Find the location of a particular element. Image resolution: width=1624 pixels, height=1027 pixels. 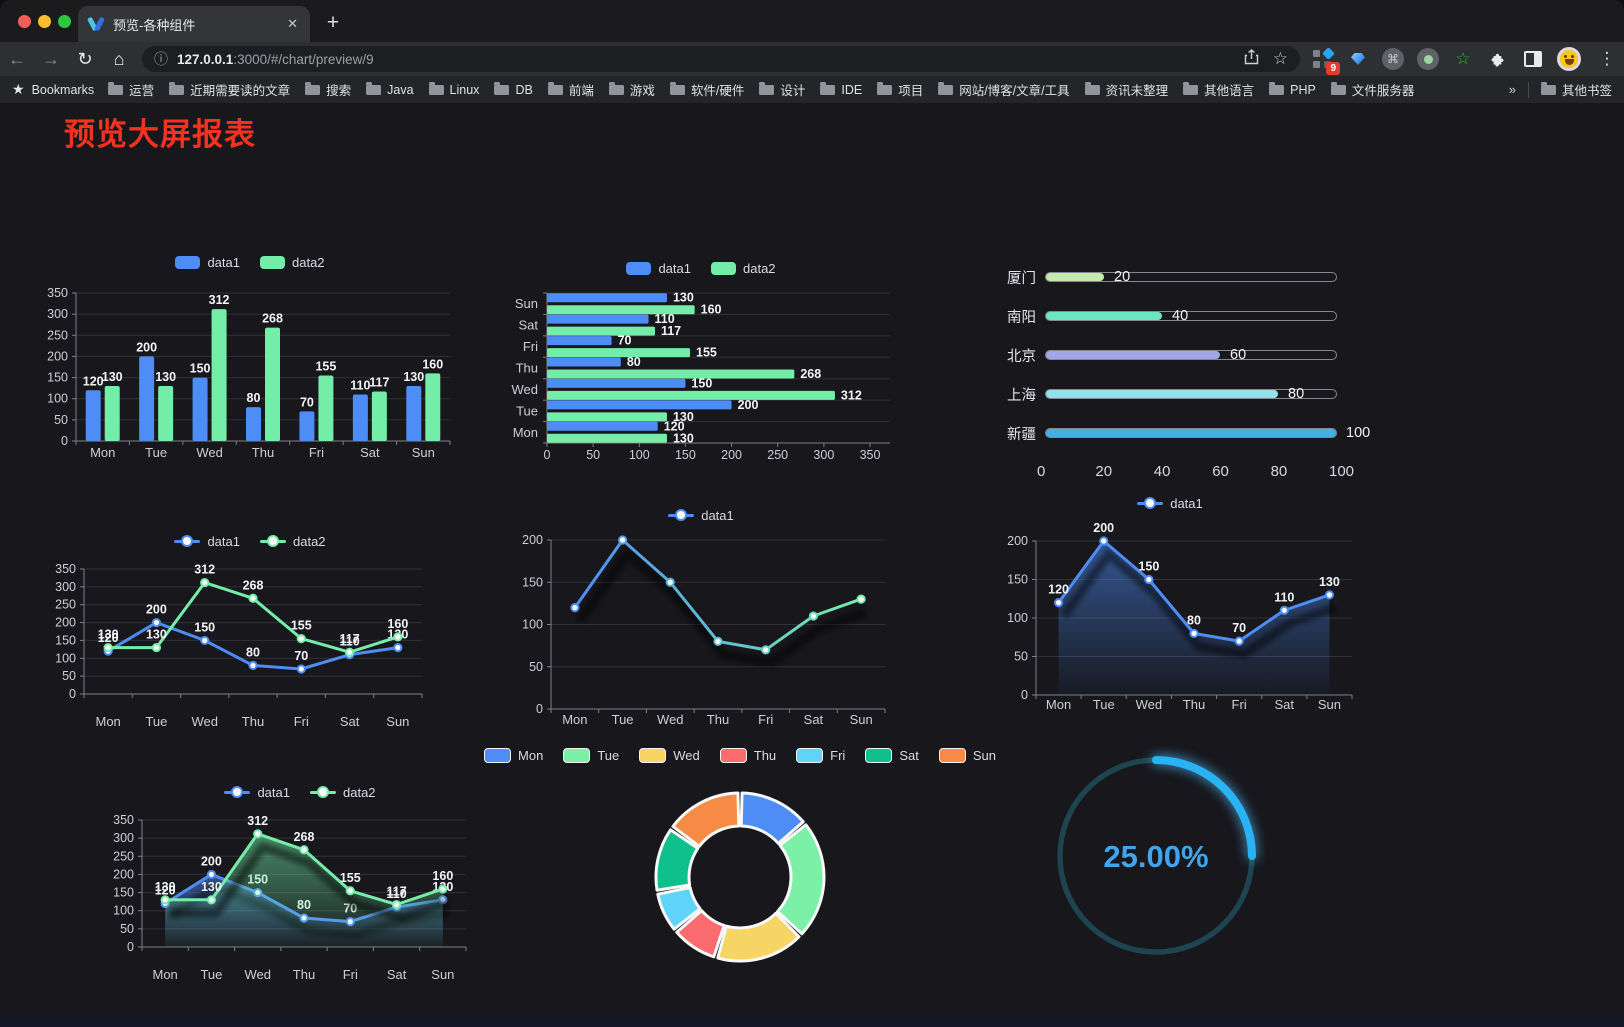

chart-progress-gauge: 25.00% is located at coordinates (1156, 856).